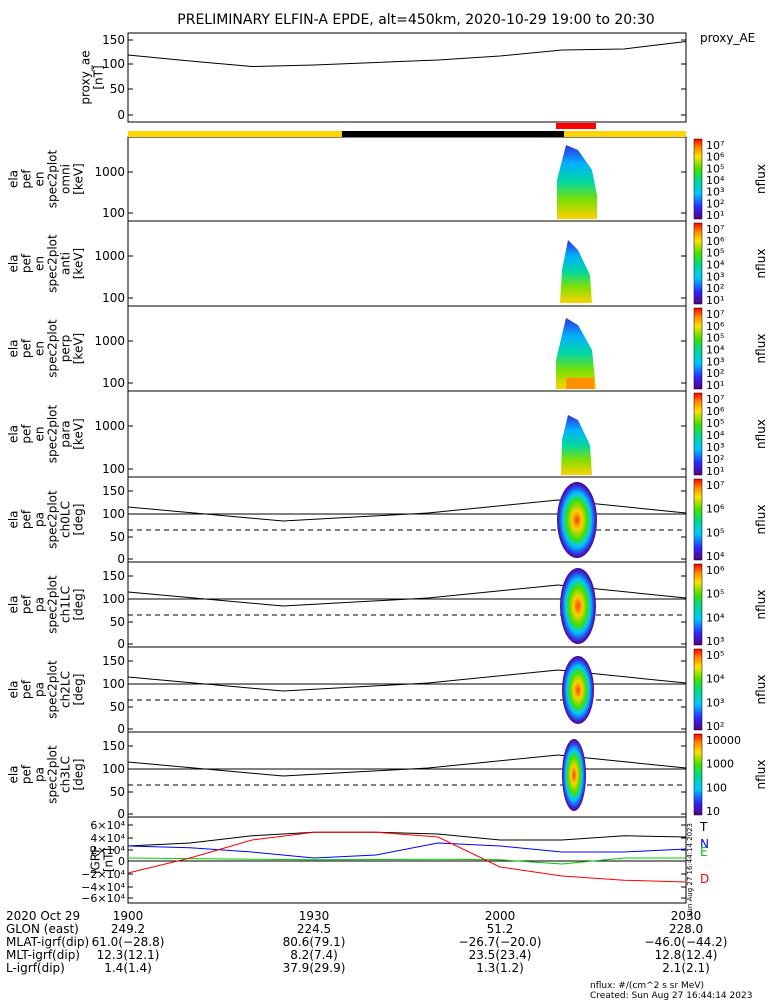 The height and width of the screenshot is (1000, 775). I want to click on y-axis-label: pa, so click(40, 774).